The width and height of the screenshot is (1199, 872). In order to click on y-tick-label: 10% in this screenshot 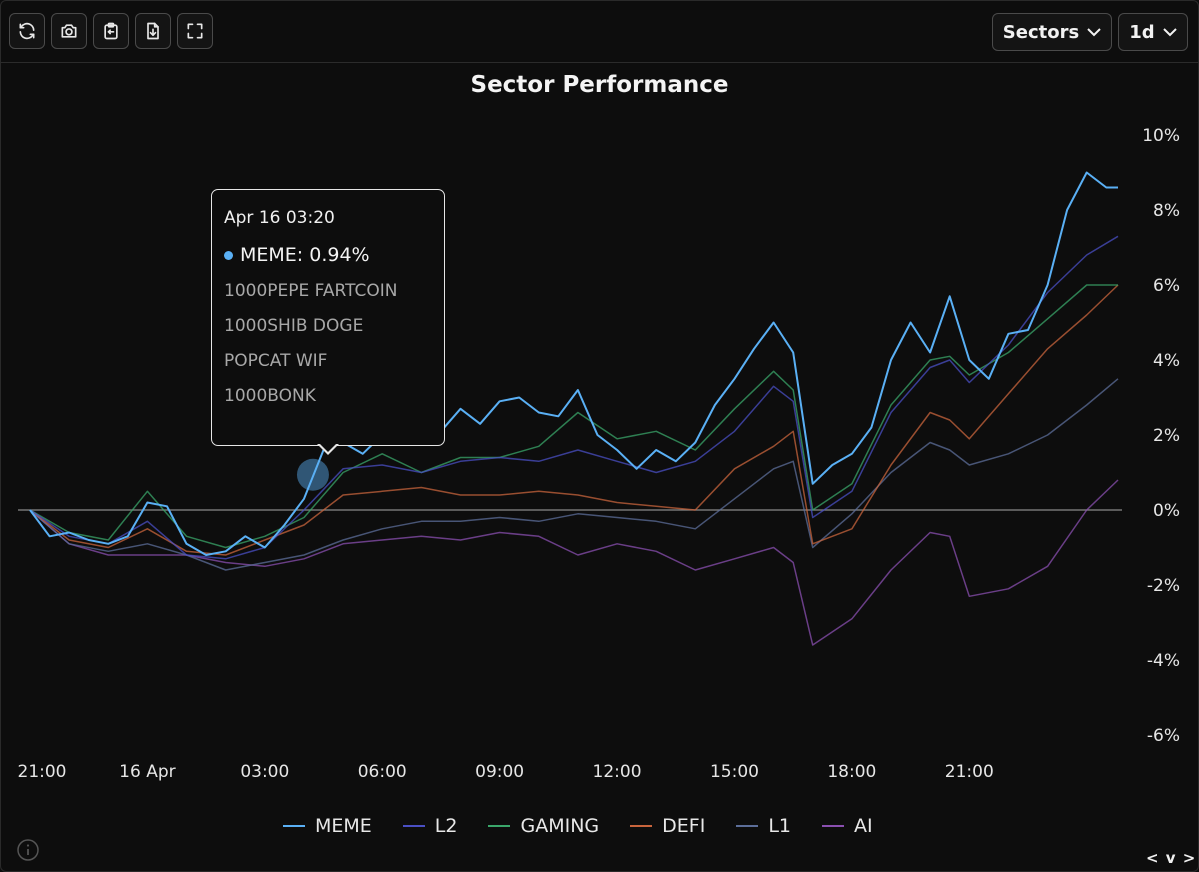, I will do `click(1161, 136)`.